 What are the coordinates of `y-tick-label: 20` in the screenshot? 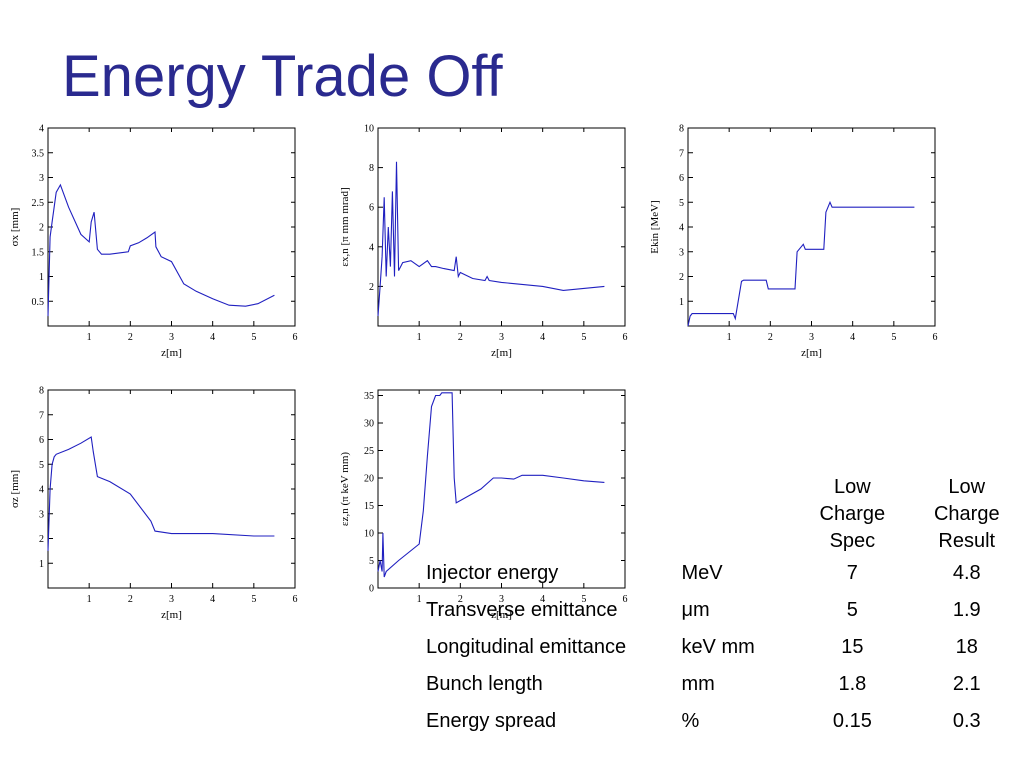 It's located at (369, 479).